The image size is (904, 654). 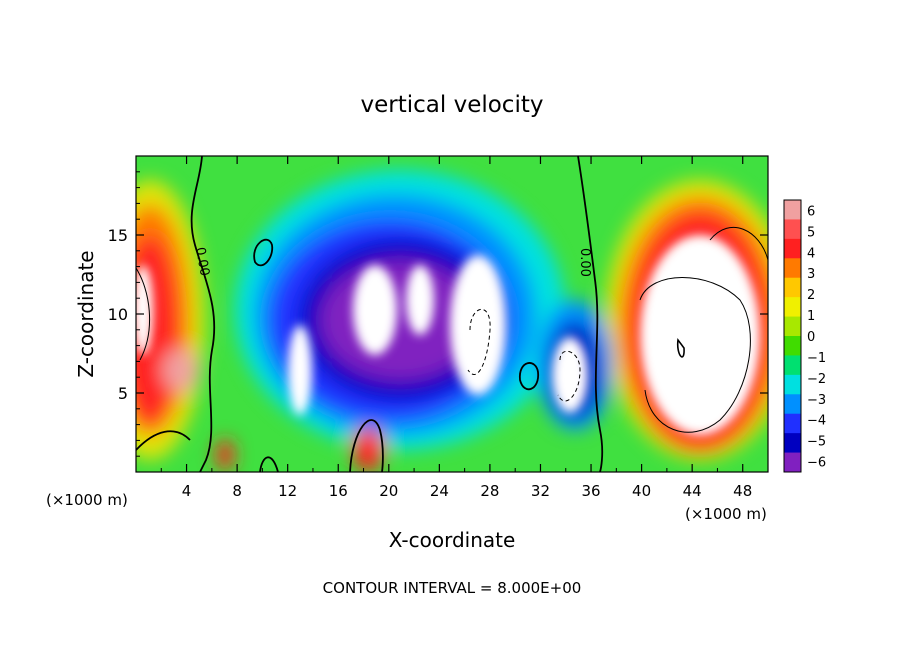 What do you see at coordinates (479, 341) in the screenshot?
I see `contour-dashed-a` at bounding box center [479, 341].